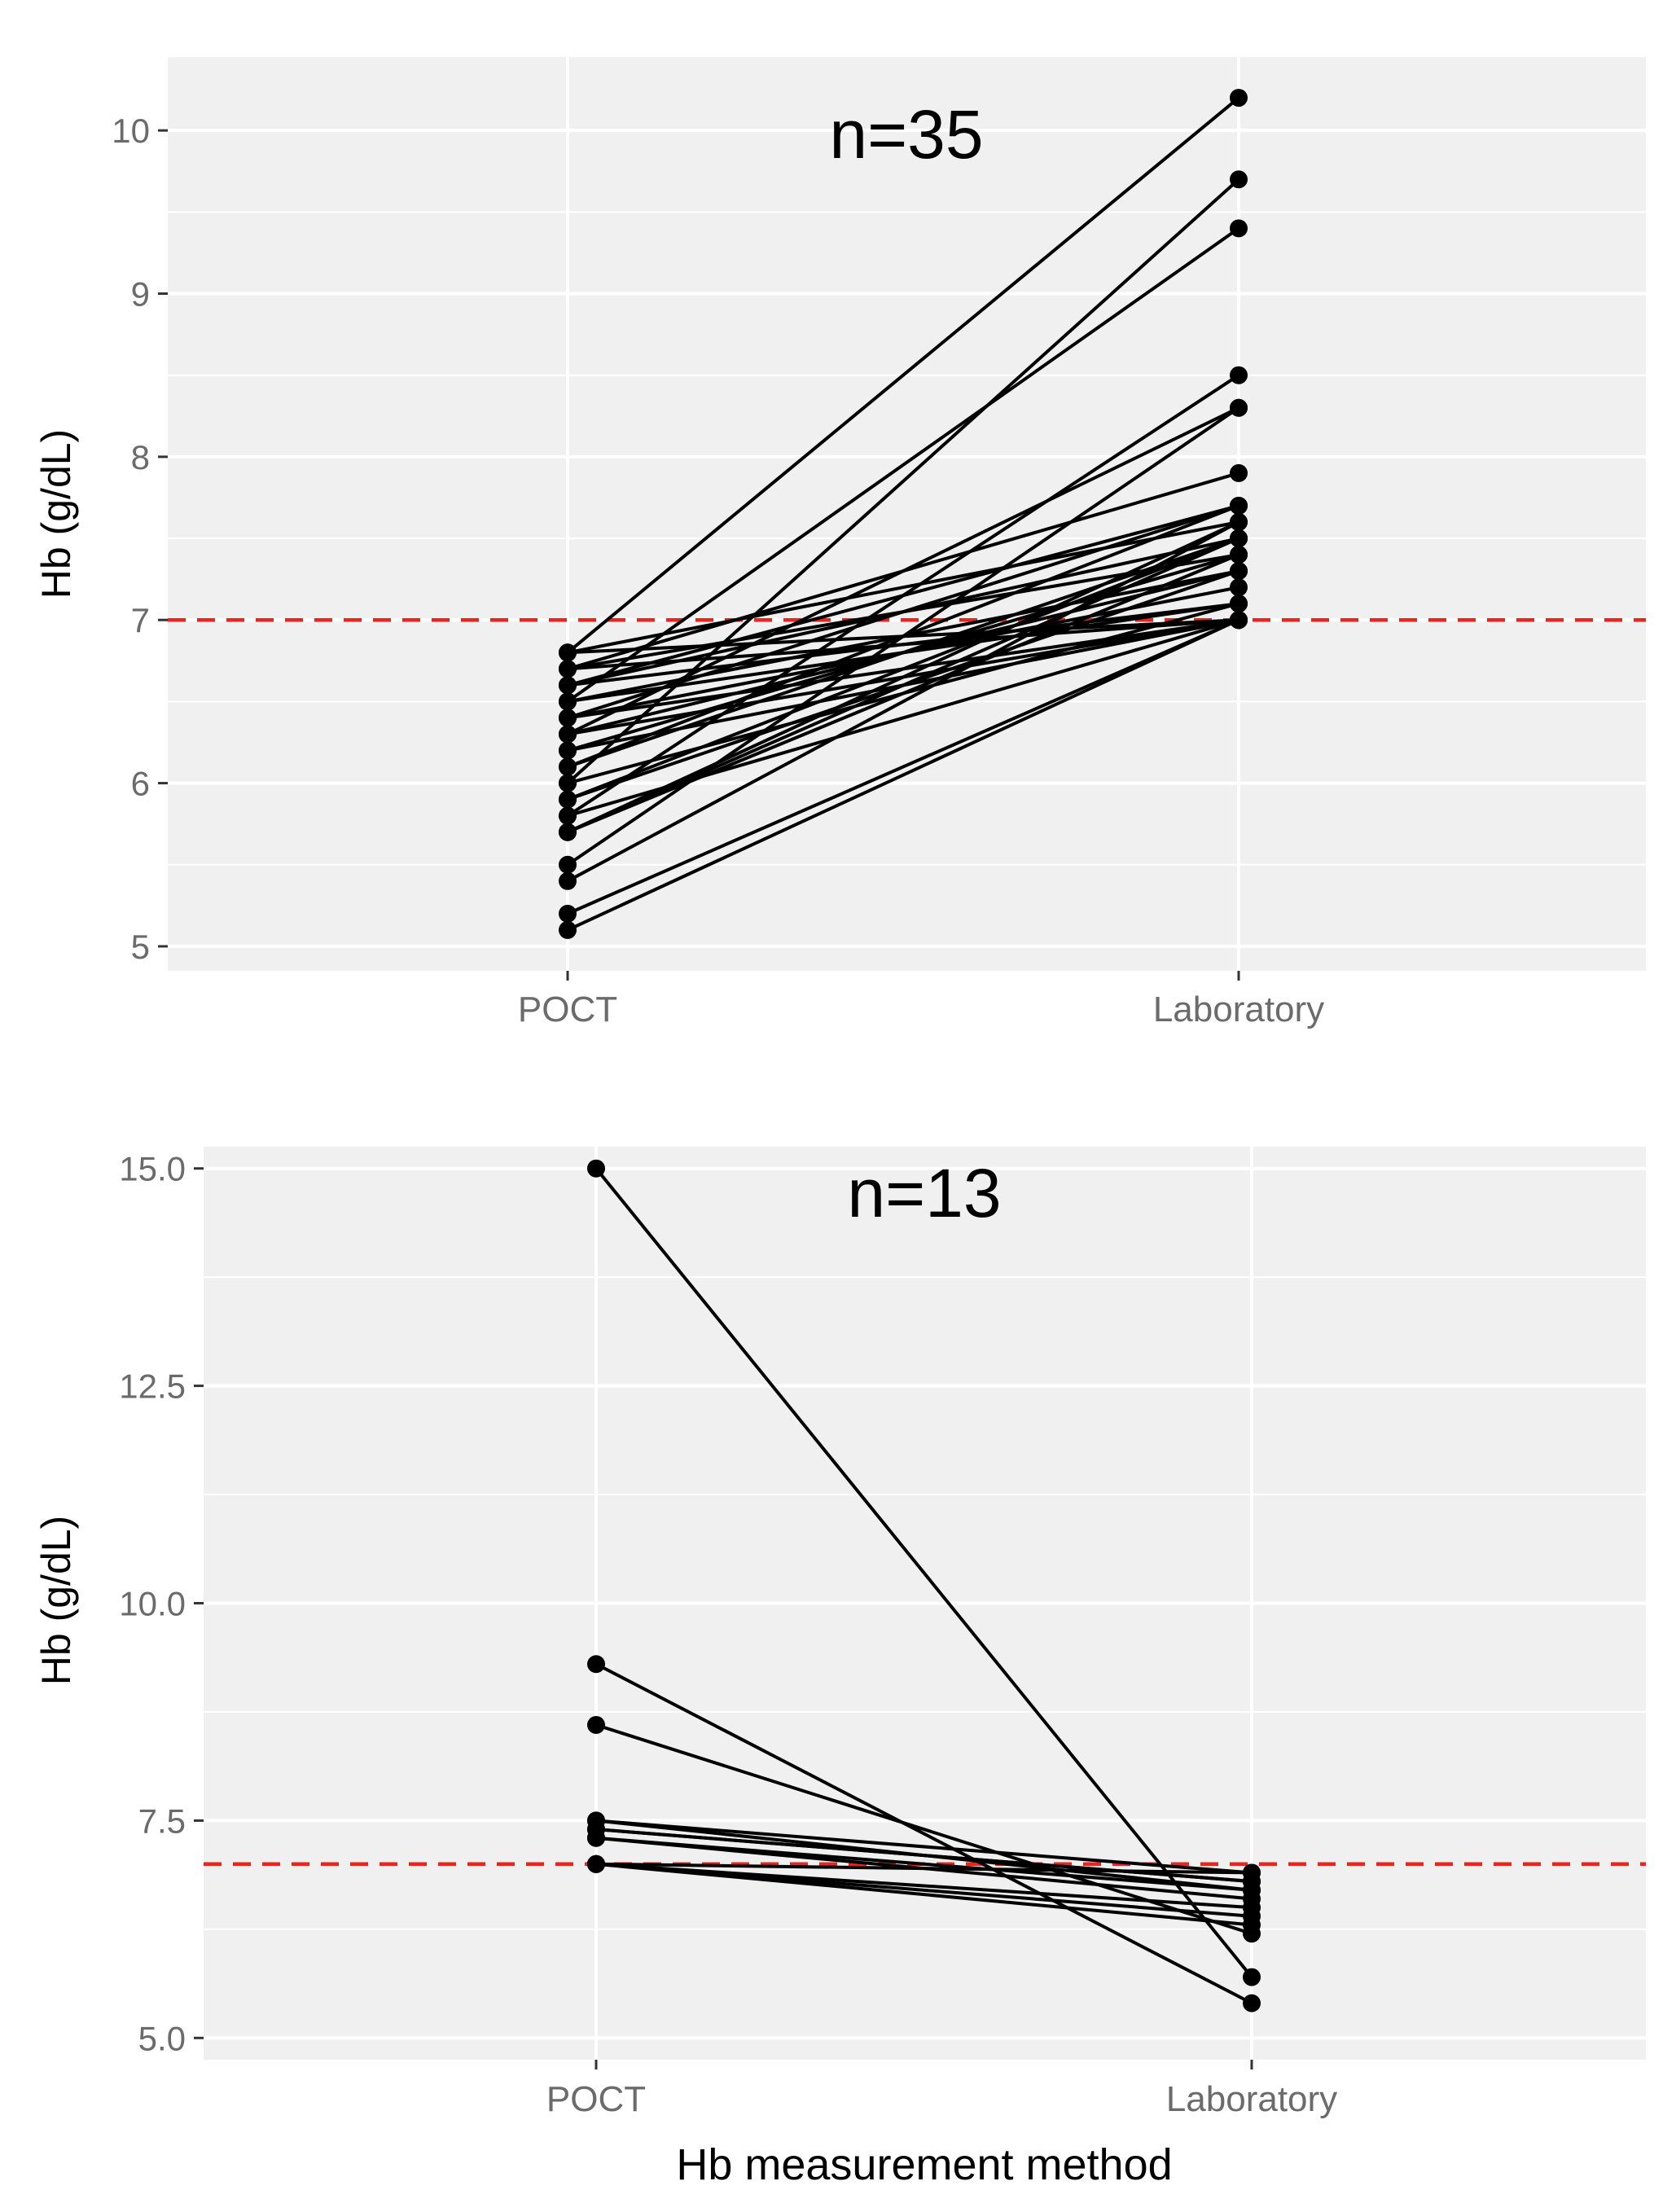 This screenshot has width=1676, height=2212. Describe the element at coordinates (924, 2164) in the screenshot. I see `bottom-chart-x-axis-title: Hb measurement method` at that location.